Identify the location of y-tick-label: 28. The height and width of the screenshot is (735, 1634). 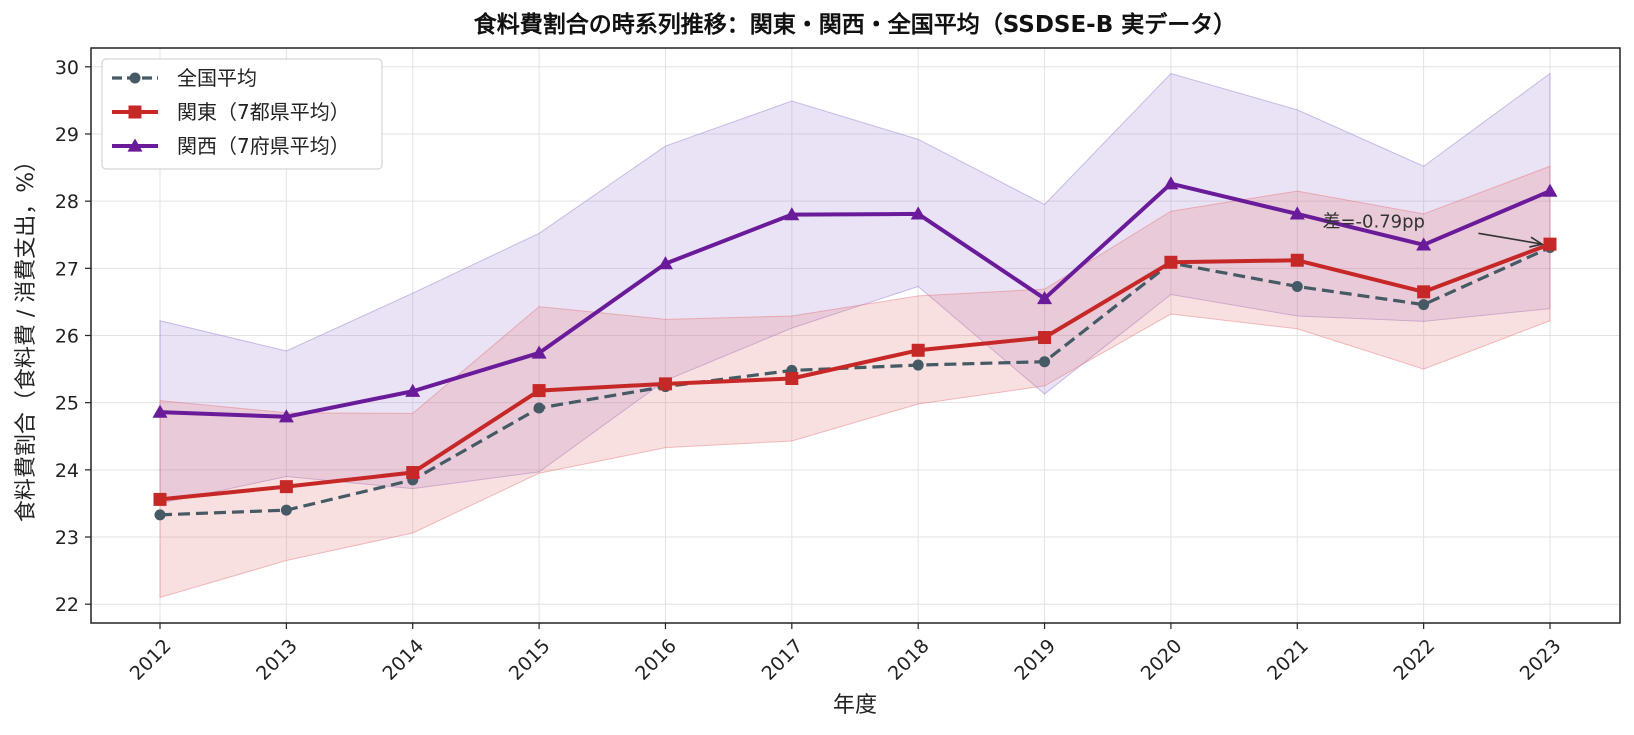
(67, 202).